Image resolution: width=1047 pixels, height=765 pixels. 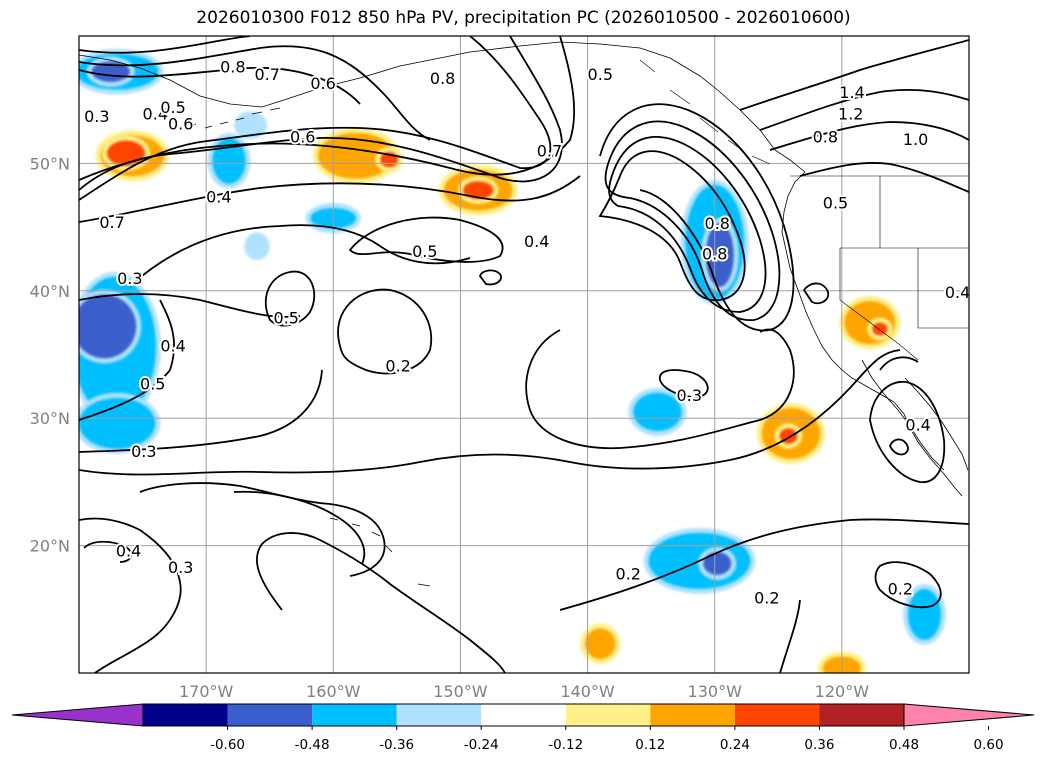 I want to click on colorbar-tick-label: -0.24, so click(x=481, y=745).